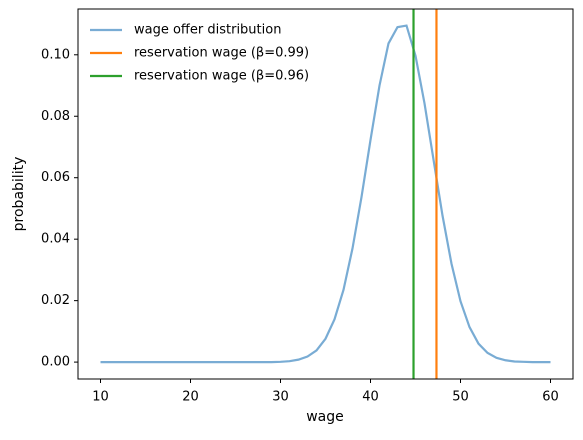 This screenshot has width=583, height=440. What do you see at coordinates (221, 53) in the screenshot?
I see `legend-label: reservation wage (β=0.99)` at bounding box center [221, 53].